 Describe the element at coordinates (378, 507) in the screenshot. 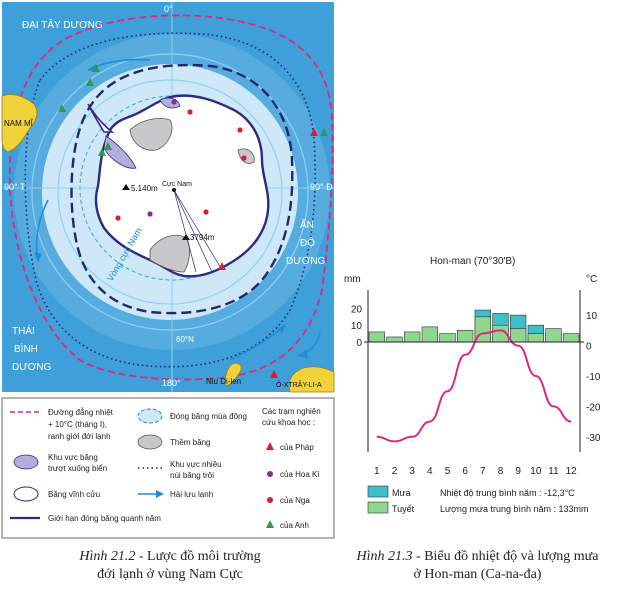

I see `legend-snow-swatch` at that location.